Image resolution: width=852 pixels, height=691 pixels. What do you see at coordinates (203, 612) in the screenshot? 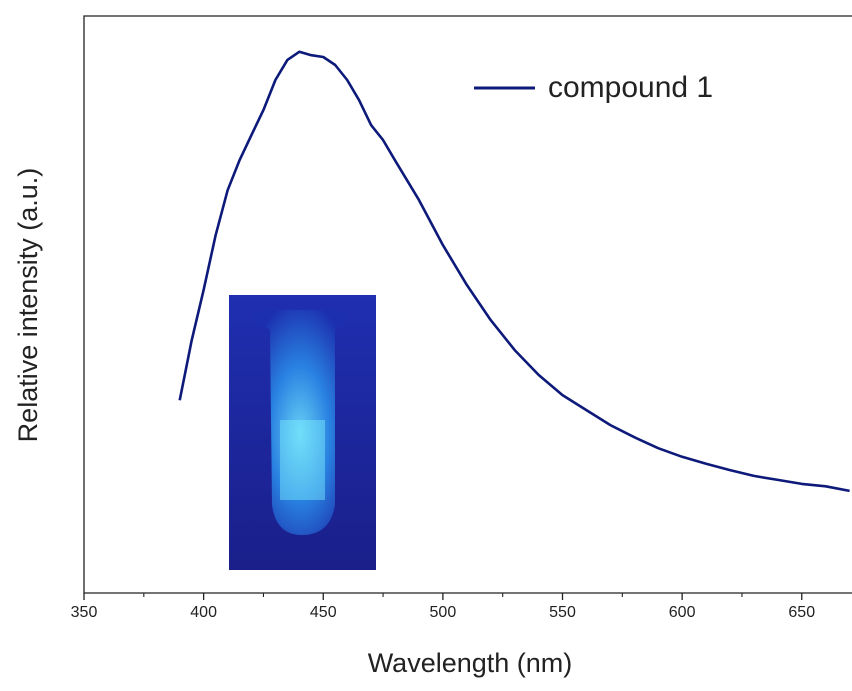
I see `x-tick-label: 400` at bounding box center [203, 612].